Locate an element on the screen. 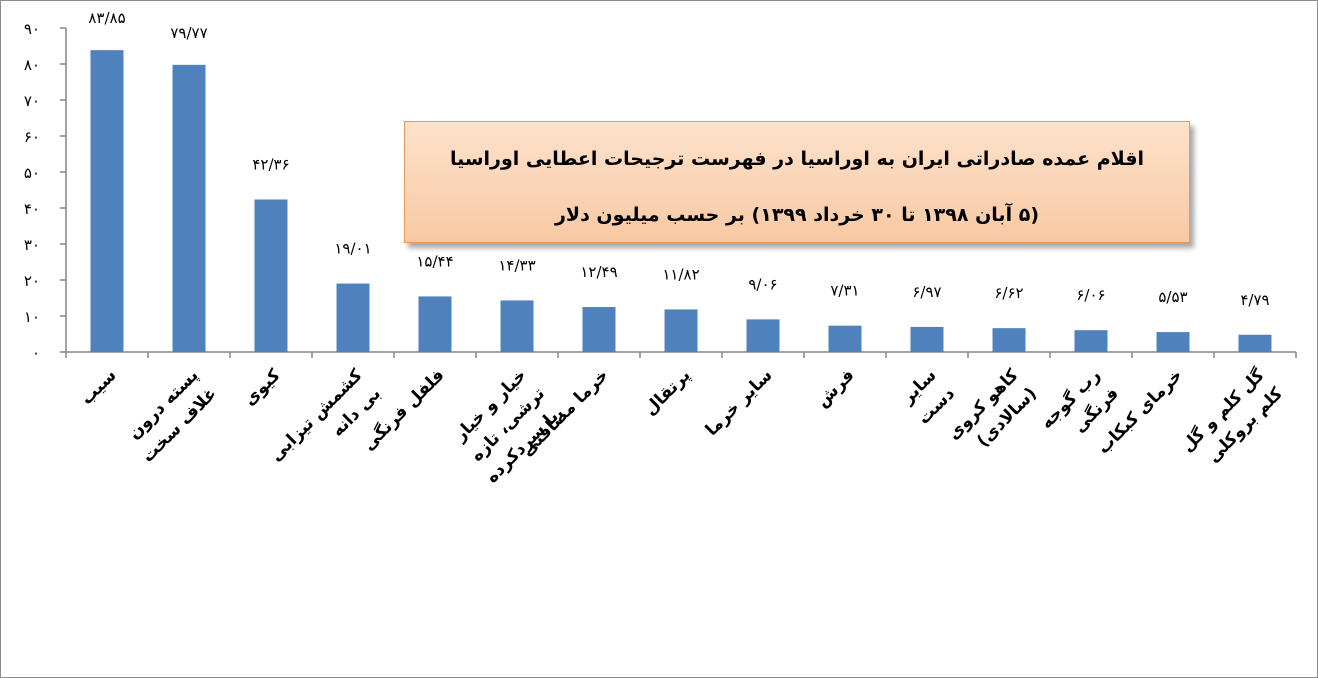  x-category-label-line: سایر خرما is located at coordinates (739, 402).